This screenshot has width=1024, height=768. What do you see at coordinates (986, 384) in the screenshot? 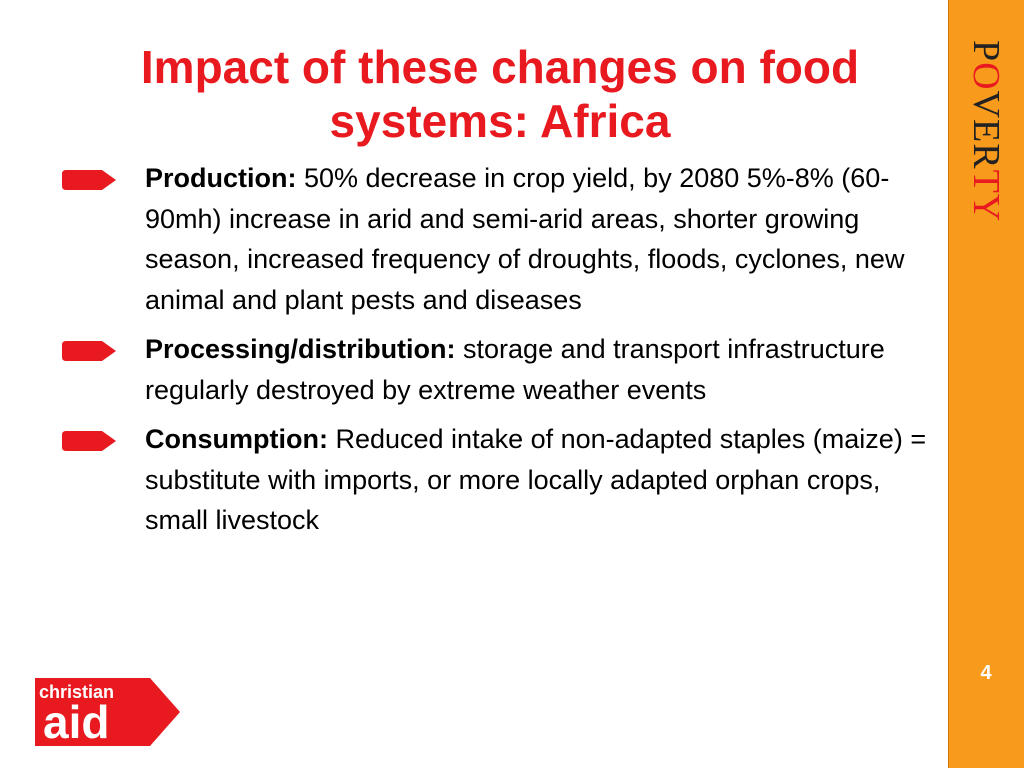
I see `sidebar-strip` at bounding box center [986, 384].